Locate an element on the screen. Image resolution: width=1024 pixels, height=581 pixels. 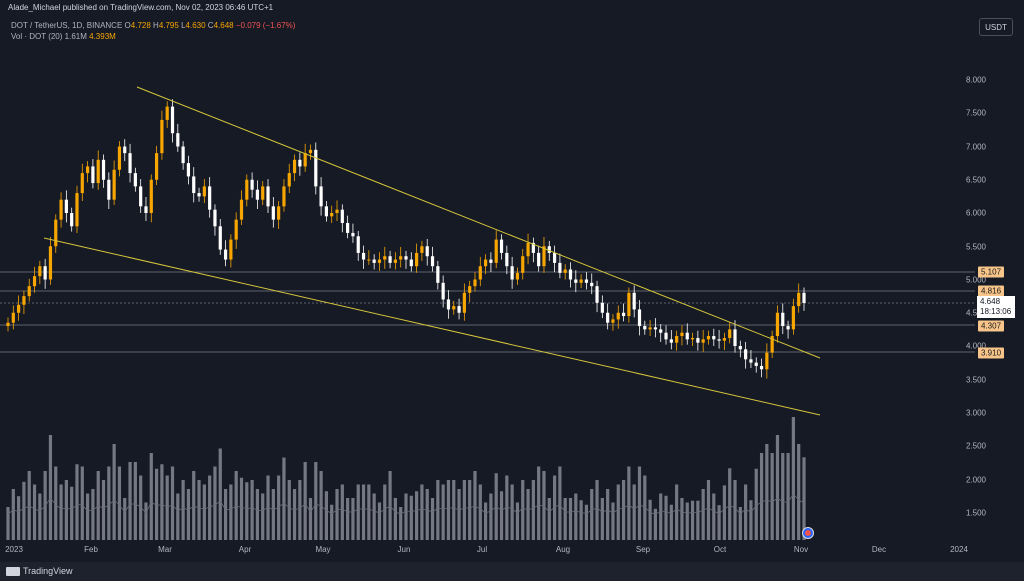
price-tag-4307: 4.307 is located at coordinates (991, 326).